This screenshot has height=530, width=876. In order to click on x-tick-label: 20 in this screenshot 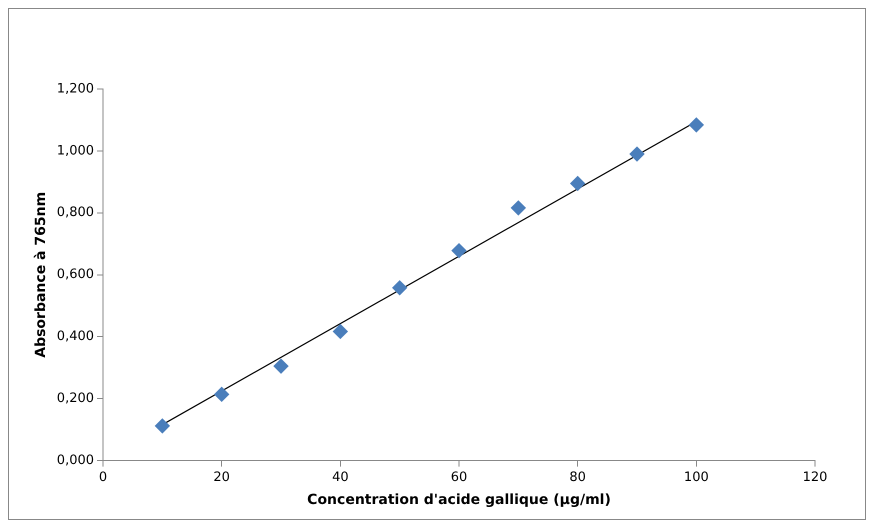, I will do `click(221, 477)`.